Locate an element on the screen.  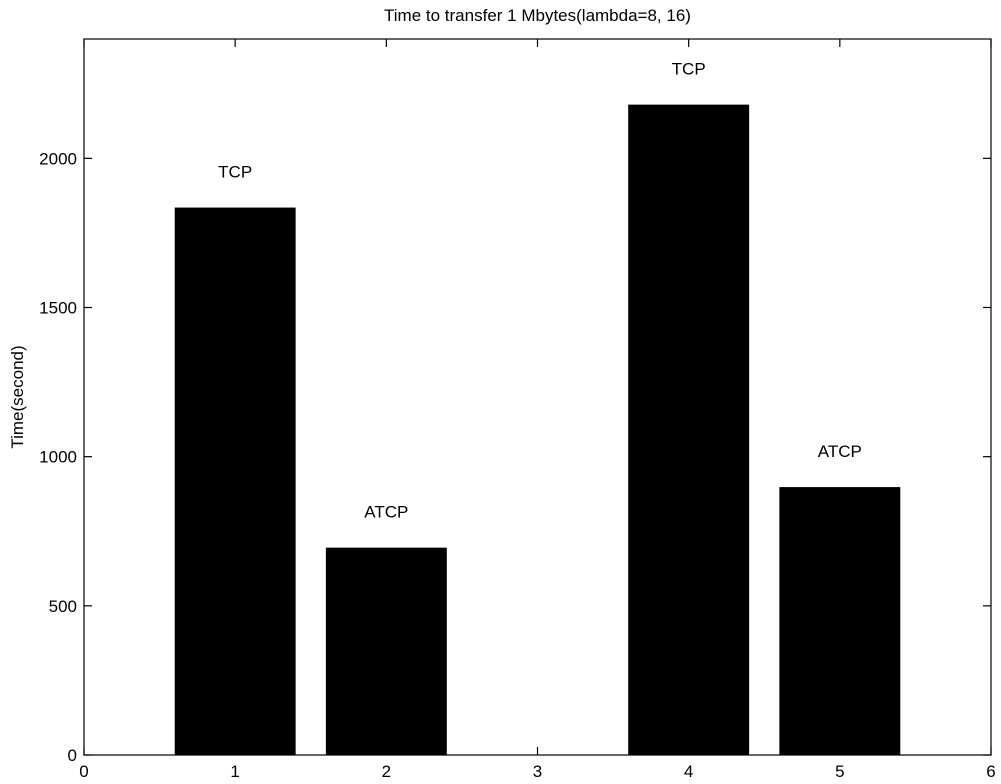
y-axis-label: Time(second) is located at coordinates (17, 396).